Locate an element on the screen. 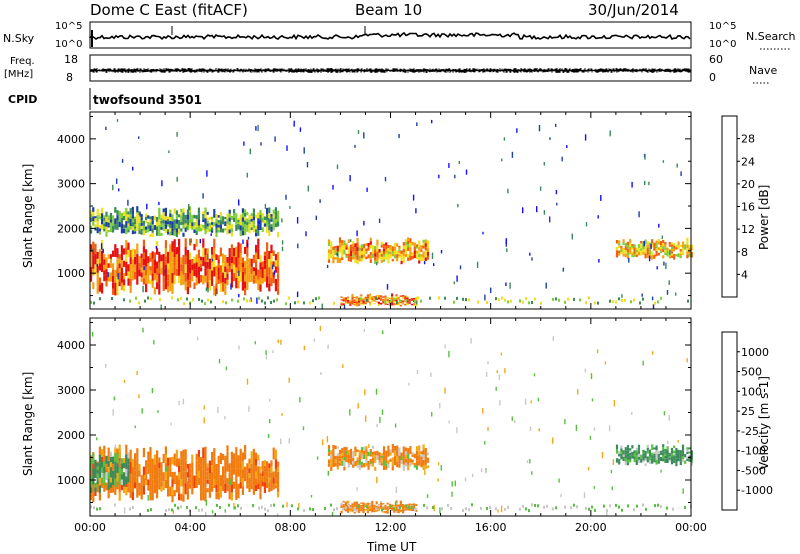  nave-tick-bottom: 0 is located at coordinates (712, 77).